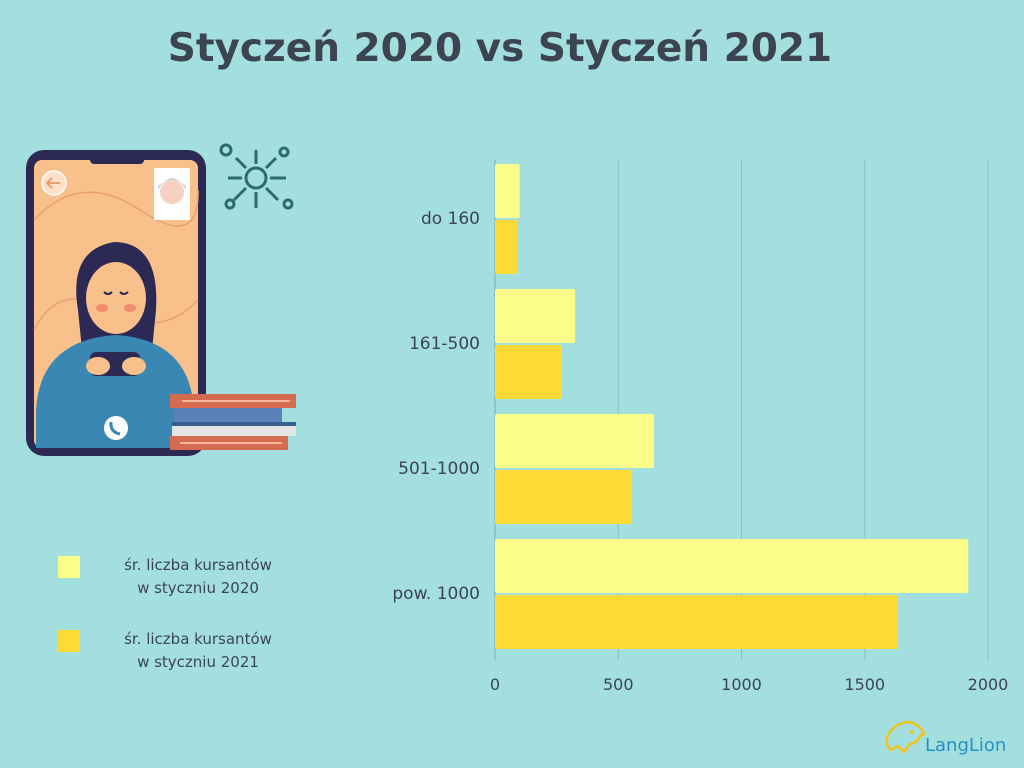 Image resolution: width=1024 pixels, height=768 pixels. What do you see at coordinates (436, 594) in the screenshot?
I see `category-label: pow. 1000` at bounding box center [436, 594].